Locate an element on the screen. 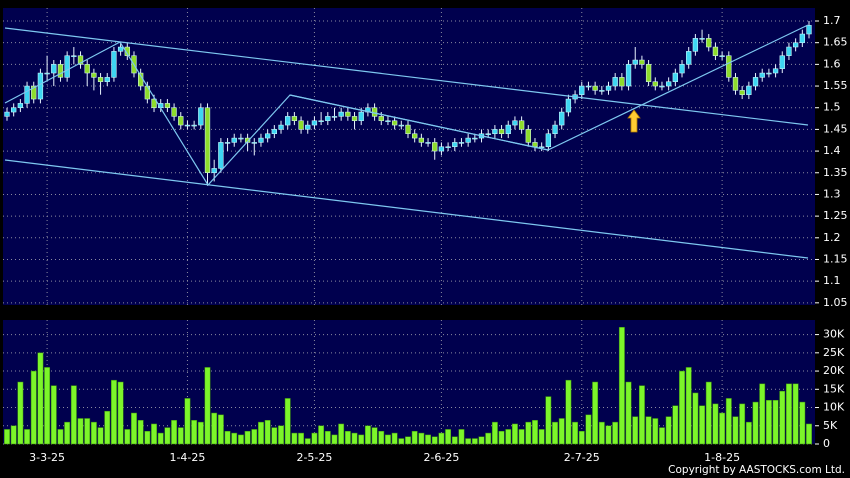 The height and width of the screenshot is (478, 850). volume-y-tick-label: 10K is located at coordinates (834, 407).